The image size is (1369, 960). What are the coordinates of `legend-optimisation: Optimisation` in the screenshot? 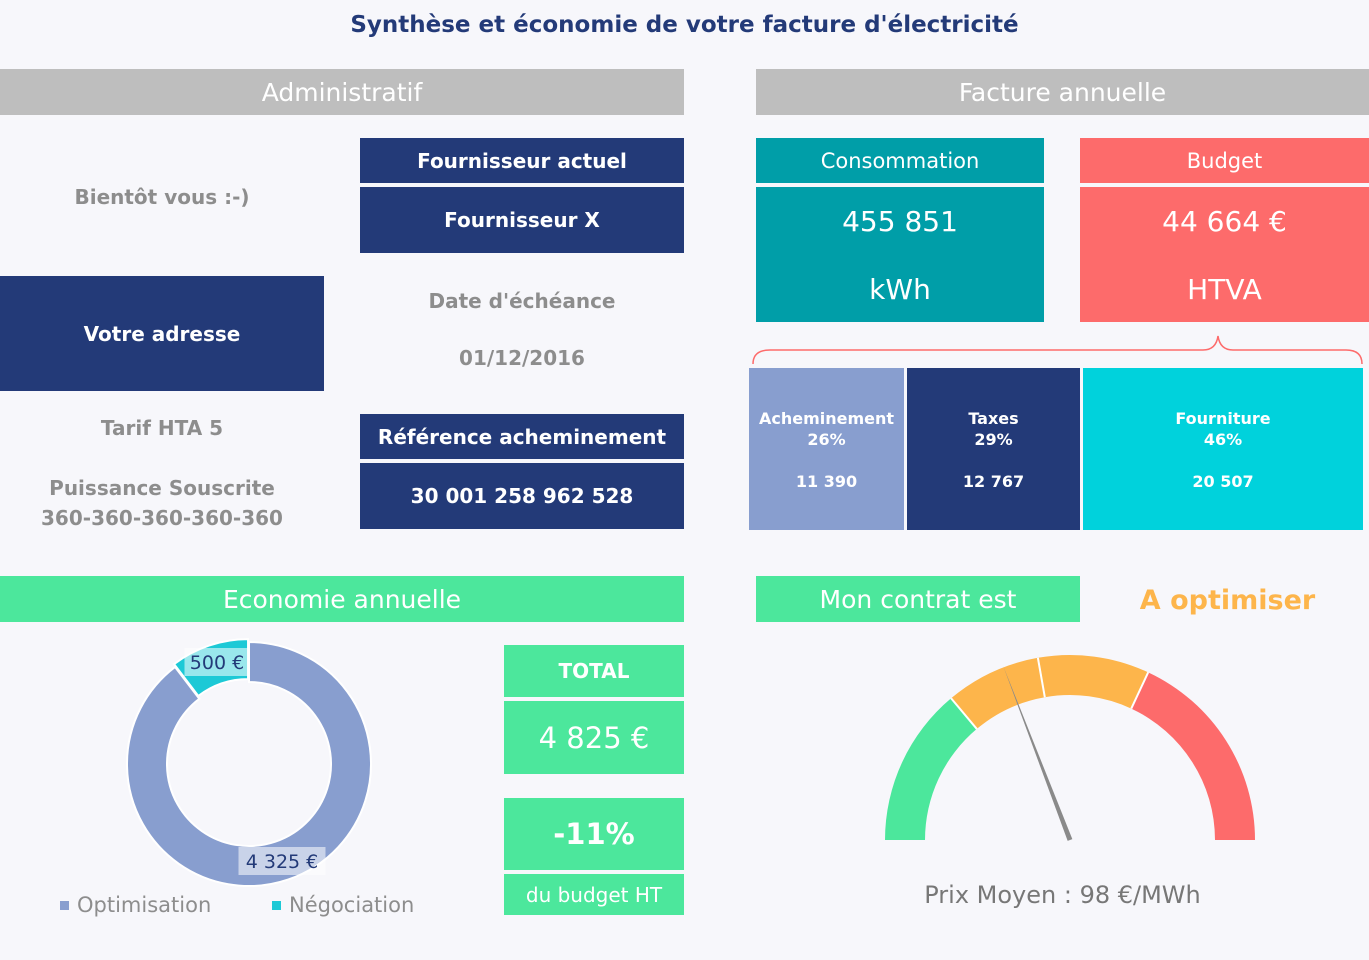 It's located at (135, 905).